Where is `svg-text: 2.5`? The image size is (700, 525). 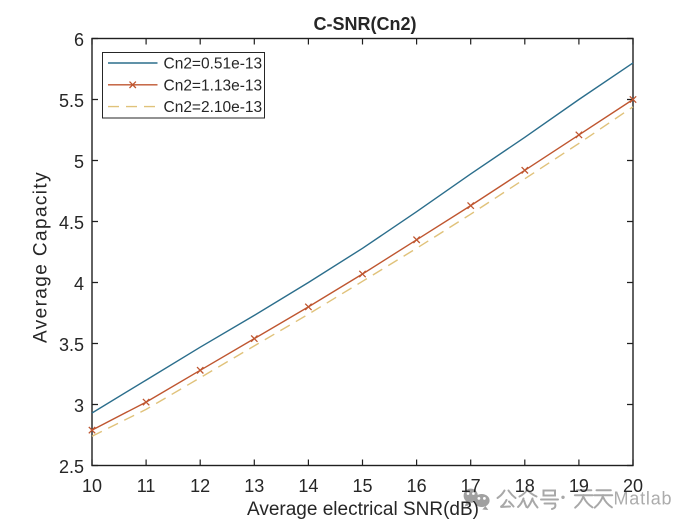 svg-text: 2.5 is located at coordinates (71, 467).